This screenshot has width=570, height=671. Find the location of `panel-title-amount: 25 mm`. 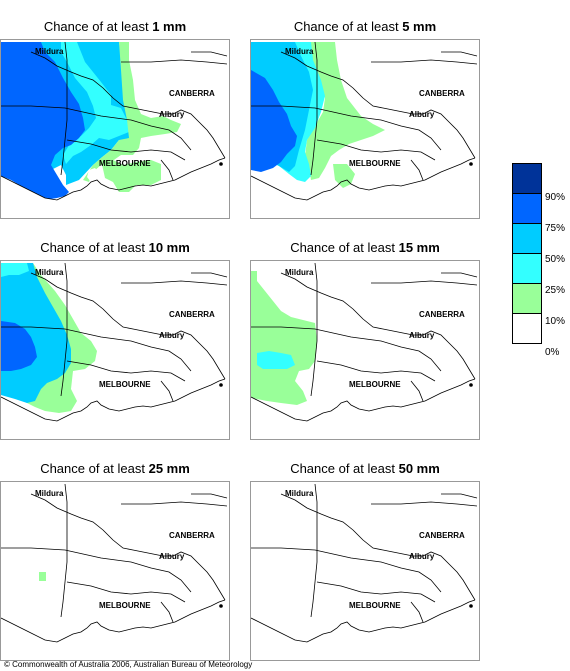

panel-title-amount: 25 mm is located at coordinates (169, 468).